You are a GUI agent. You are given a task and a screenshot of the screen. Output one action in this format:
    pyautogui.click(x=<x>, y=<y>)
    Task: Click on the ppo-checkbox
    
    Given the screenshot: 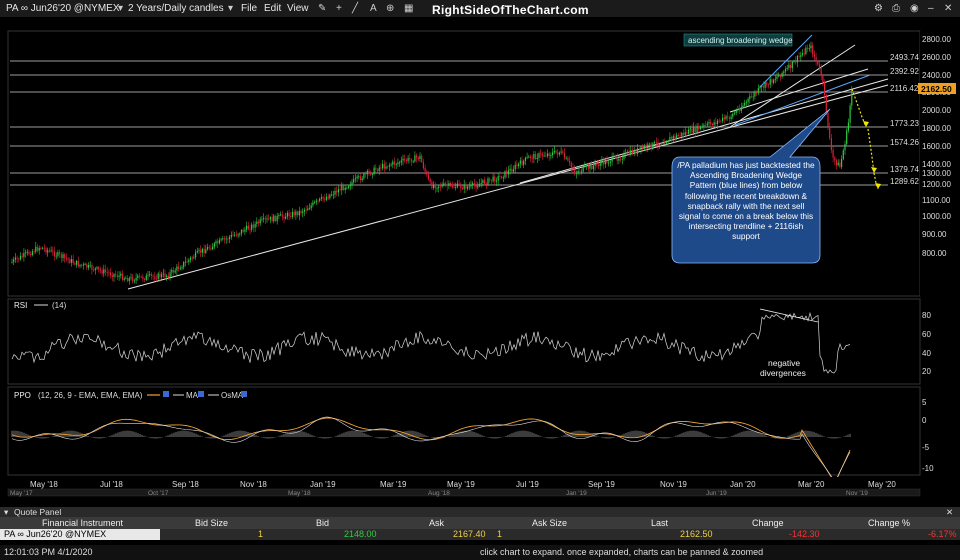 What is the action you would take?
    pyautogui.click(x=166, y=394)
    